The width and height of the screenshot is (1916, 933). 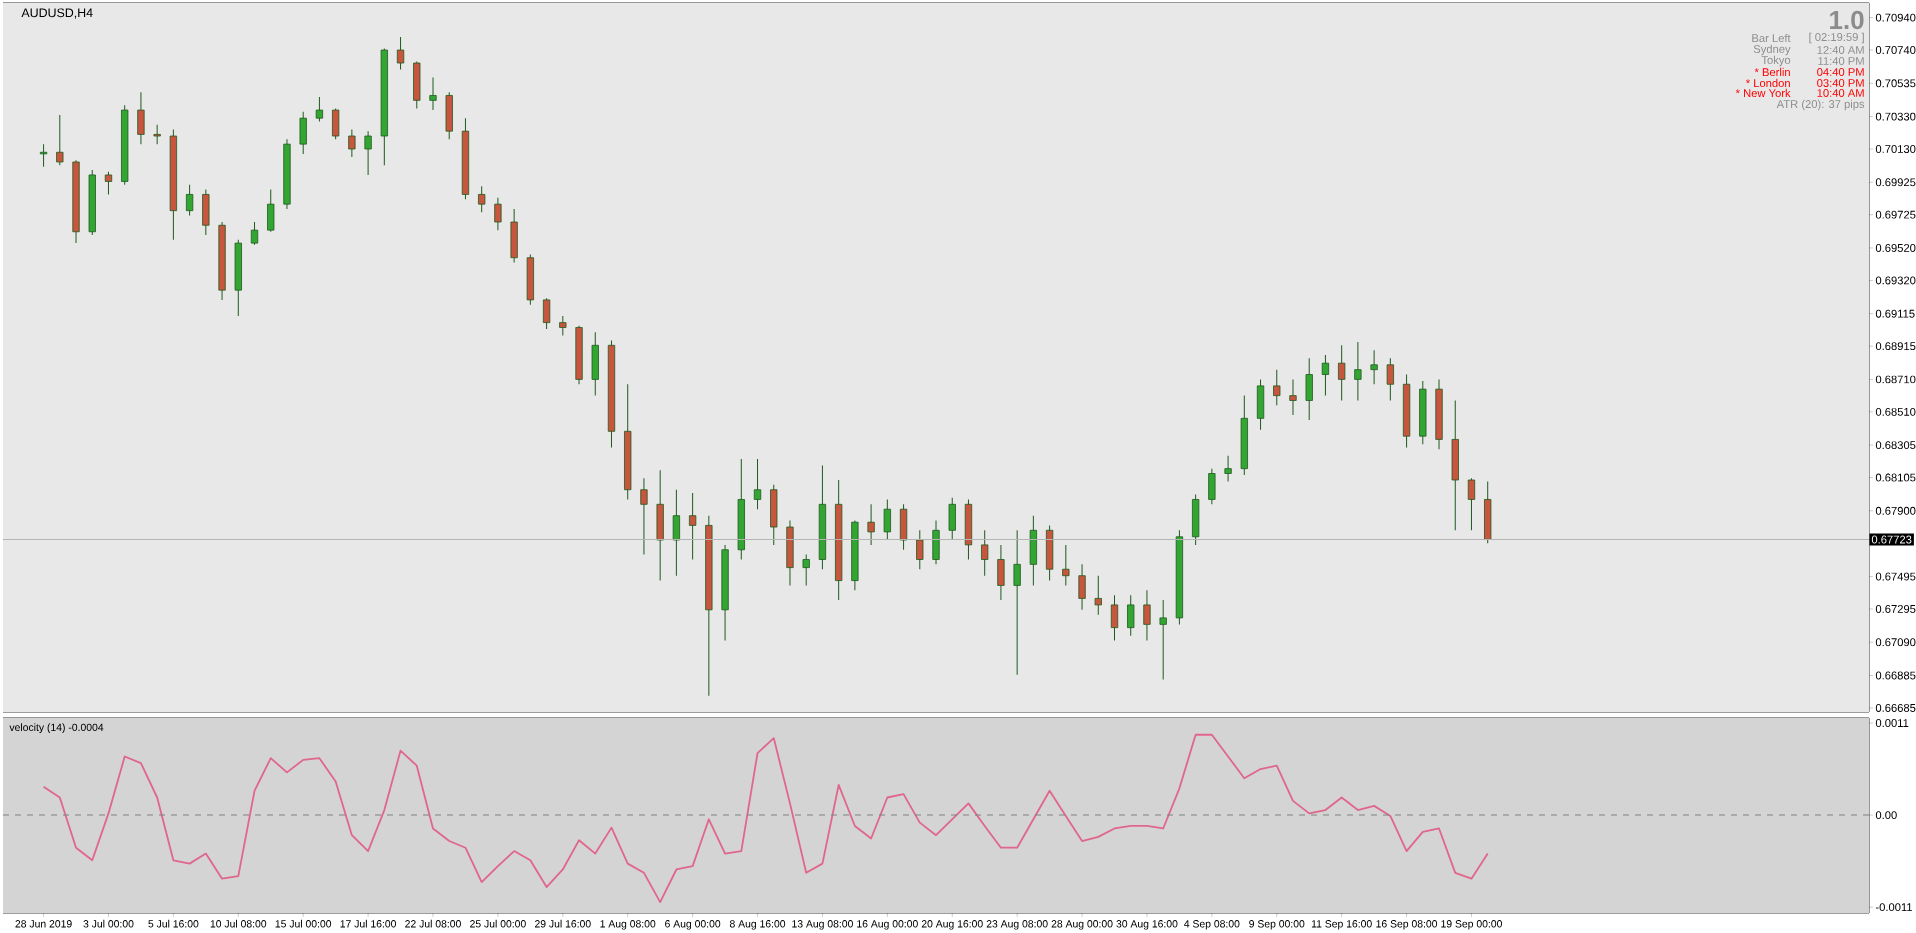 I want to click on y-tick-label: 0.70535, so click(x=1895, y=83).